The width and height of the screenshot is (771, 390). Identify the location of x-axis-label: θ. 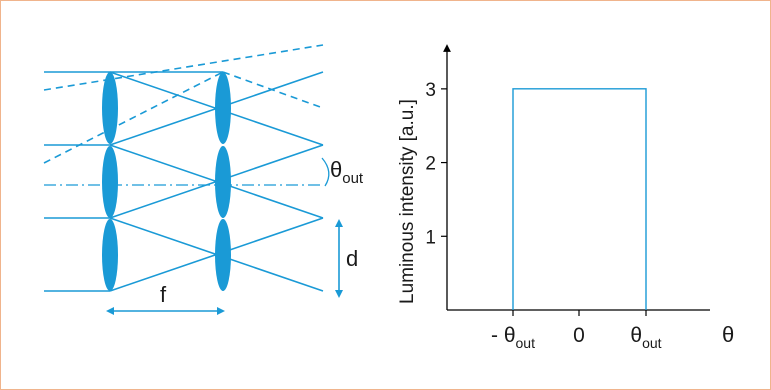
(728, 334).